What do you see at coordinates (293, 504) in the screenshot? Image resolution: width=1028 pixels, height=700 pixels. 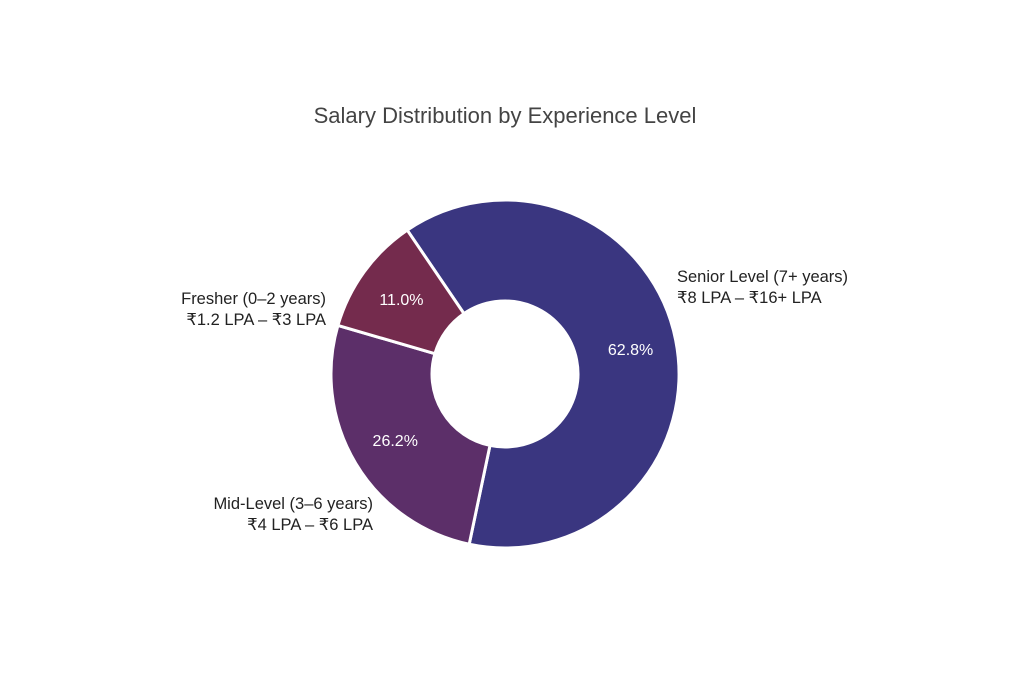 I see `category-label-mid-level: Mid-Level (3–6 years)` at bounding box center [293, 504].